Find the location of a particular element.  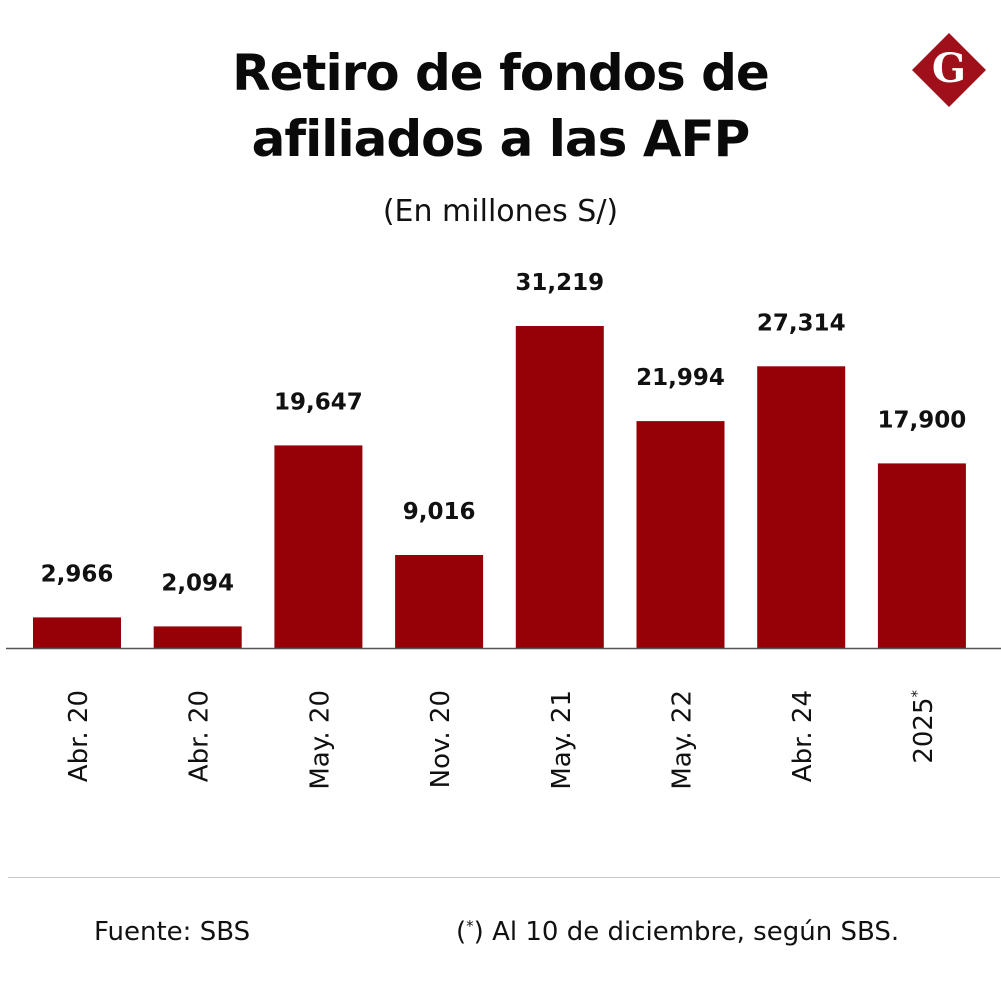

footnote-open-paren: ( is located at coordinates (461, 932).